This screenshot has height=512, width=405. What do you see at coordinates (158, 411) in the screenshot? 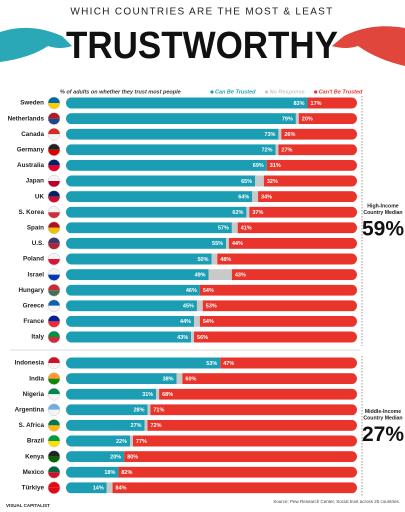
I see `value-label: 71%` at bounding box center [158, 411].